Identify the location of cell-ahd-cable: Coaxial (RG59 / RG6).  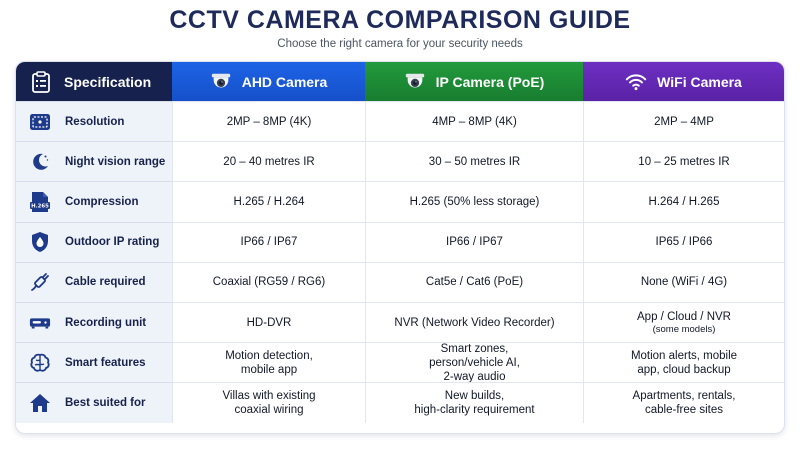
(268, 281).